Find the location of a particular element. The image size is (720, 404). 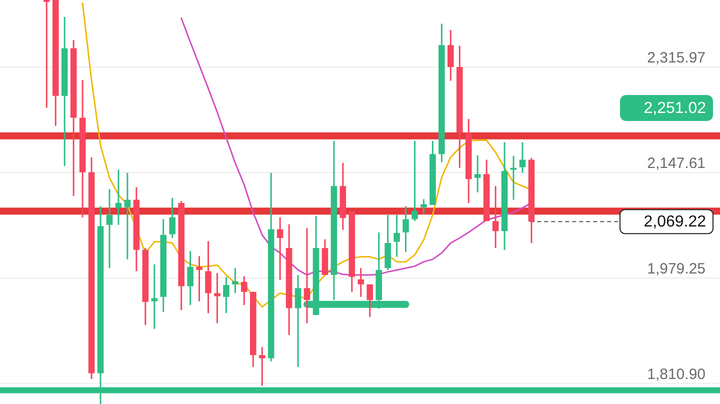

y-tick-label: 1,979.25 is located at coordinates (676, 269).